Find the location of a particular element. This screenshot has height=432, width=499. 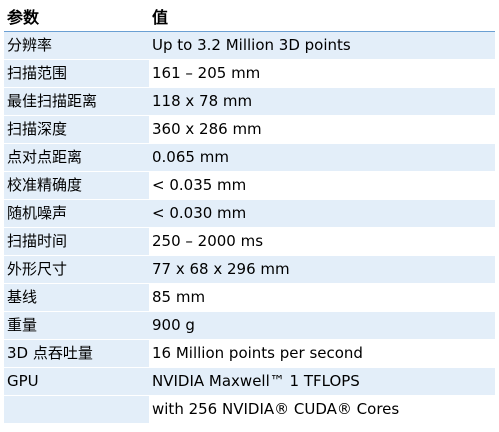

row-value: 77 x 68 x 296 mm is located at coordinates (322, 269).